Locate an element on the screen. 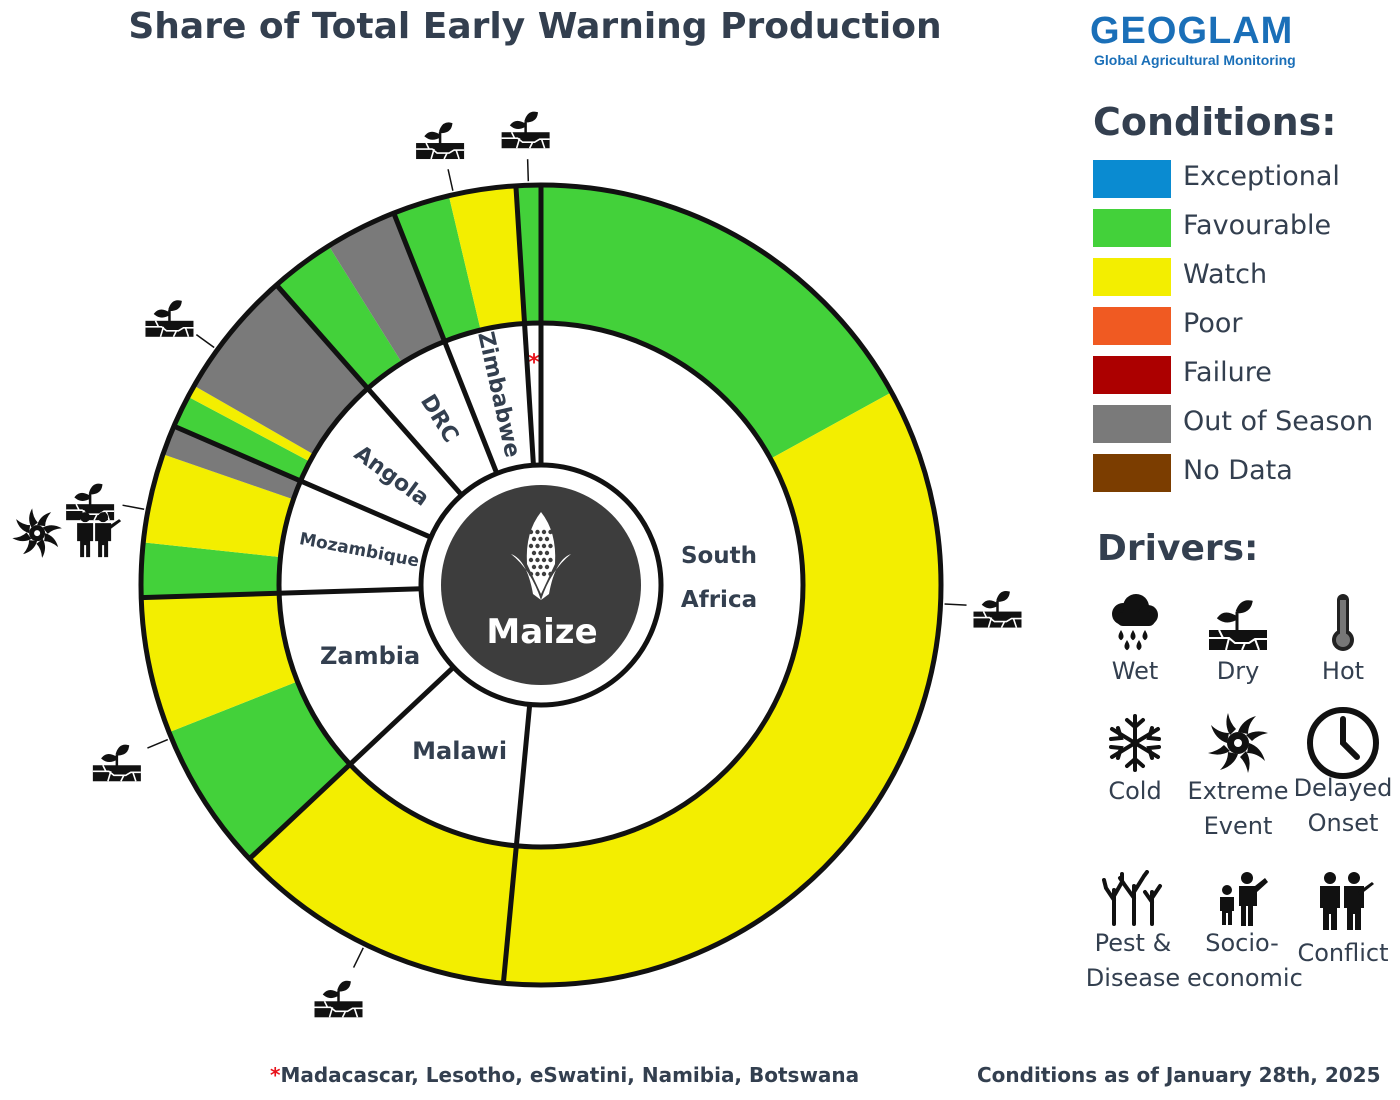 The width and height of the screenshot is (1400, 1100). driver-pest-disease: Pest & Disease is located at coordinates (1133, 933).